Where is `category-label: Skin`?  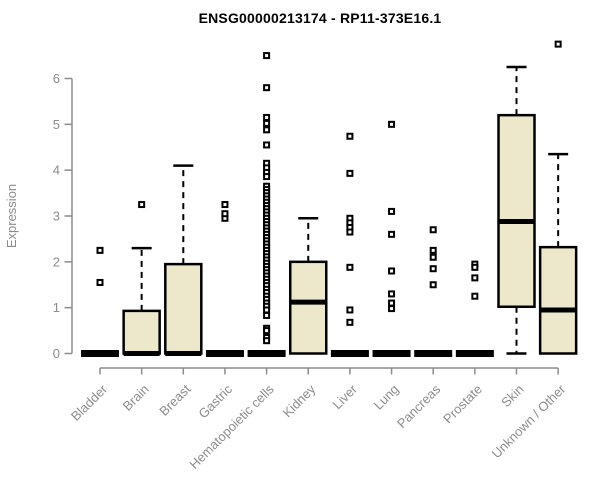
category-label: Skin is located at coordinates (512, 396).